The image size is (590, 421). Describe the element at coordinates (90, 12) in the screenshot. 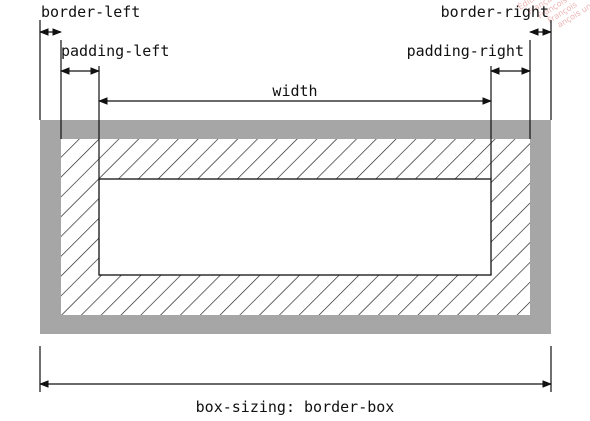

I see `border-left-label: border-left` at that location.